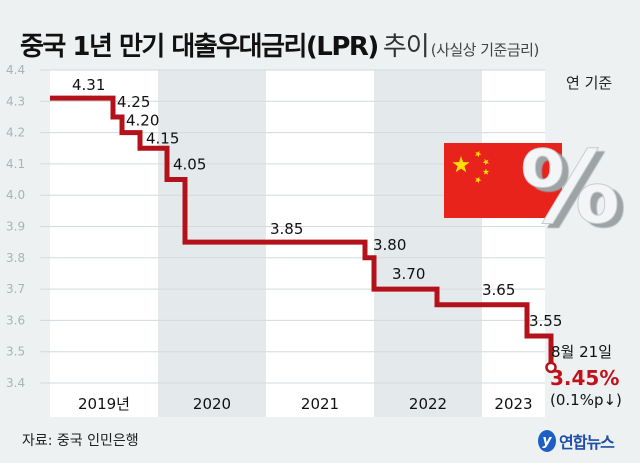 This screenshot has height=463, width=640. What do you see at coordinates (162, 138) in the screenshot?
I see `data-label: 4.15` at bounding box center [162, 138].